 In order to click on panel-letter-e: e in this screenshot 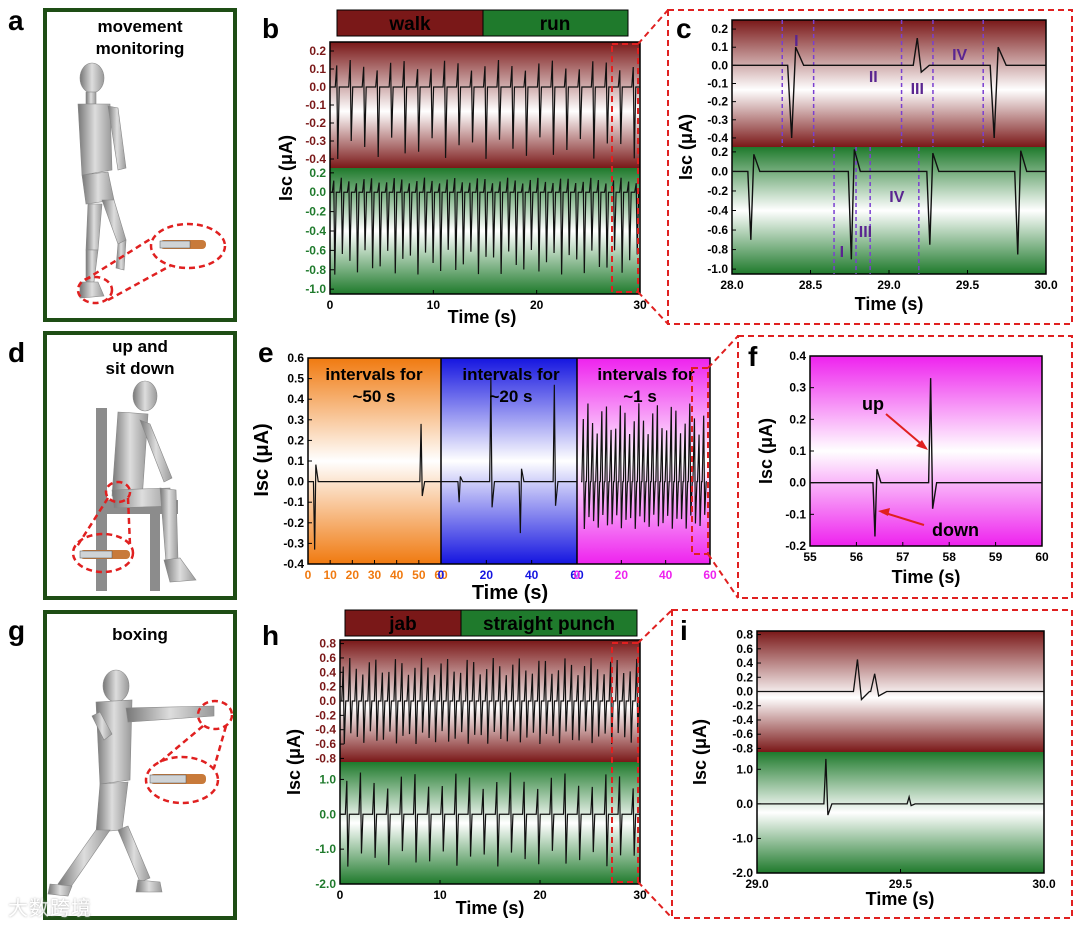, I will do `click(266, 352)`.